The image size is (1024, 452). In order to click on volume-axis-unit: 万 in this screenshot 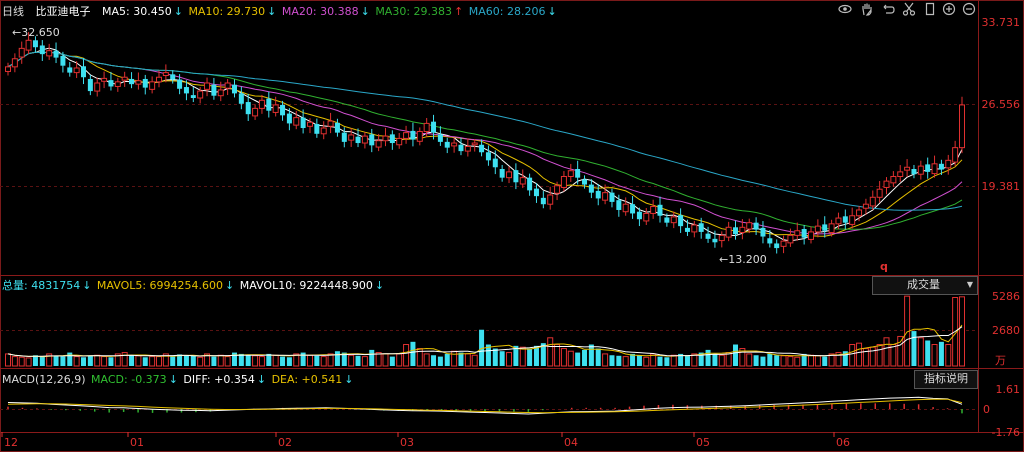, I will do `click(1000, 360)`.